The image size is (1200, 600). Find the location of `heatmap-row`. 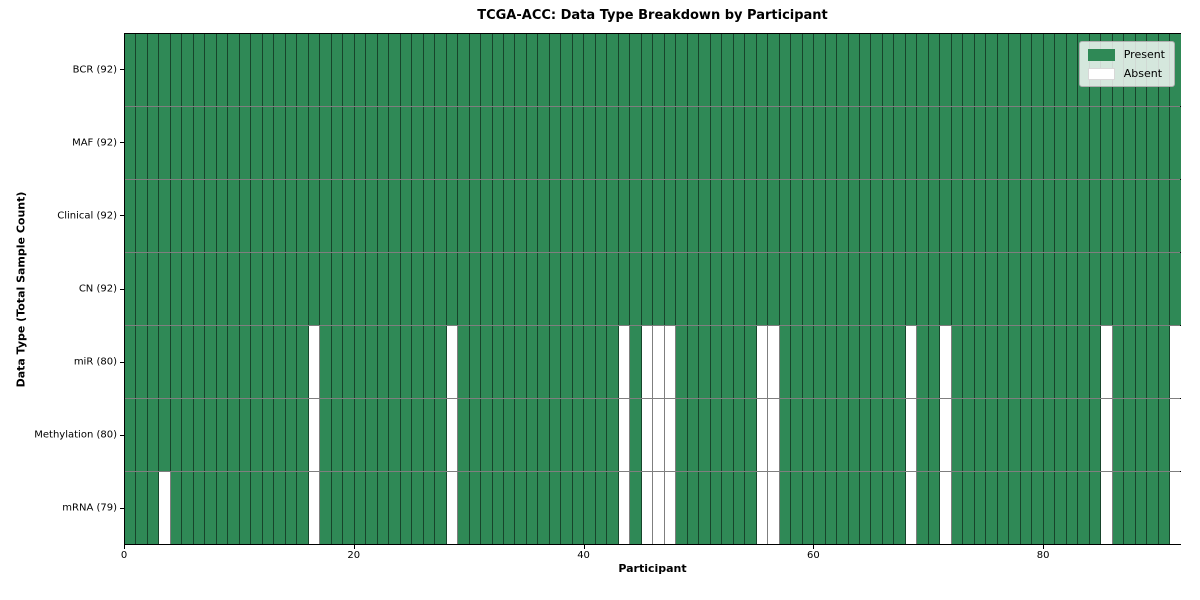

heatmap-row is located at coordinates (653, 143).